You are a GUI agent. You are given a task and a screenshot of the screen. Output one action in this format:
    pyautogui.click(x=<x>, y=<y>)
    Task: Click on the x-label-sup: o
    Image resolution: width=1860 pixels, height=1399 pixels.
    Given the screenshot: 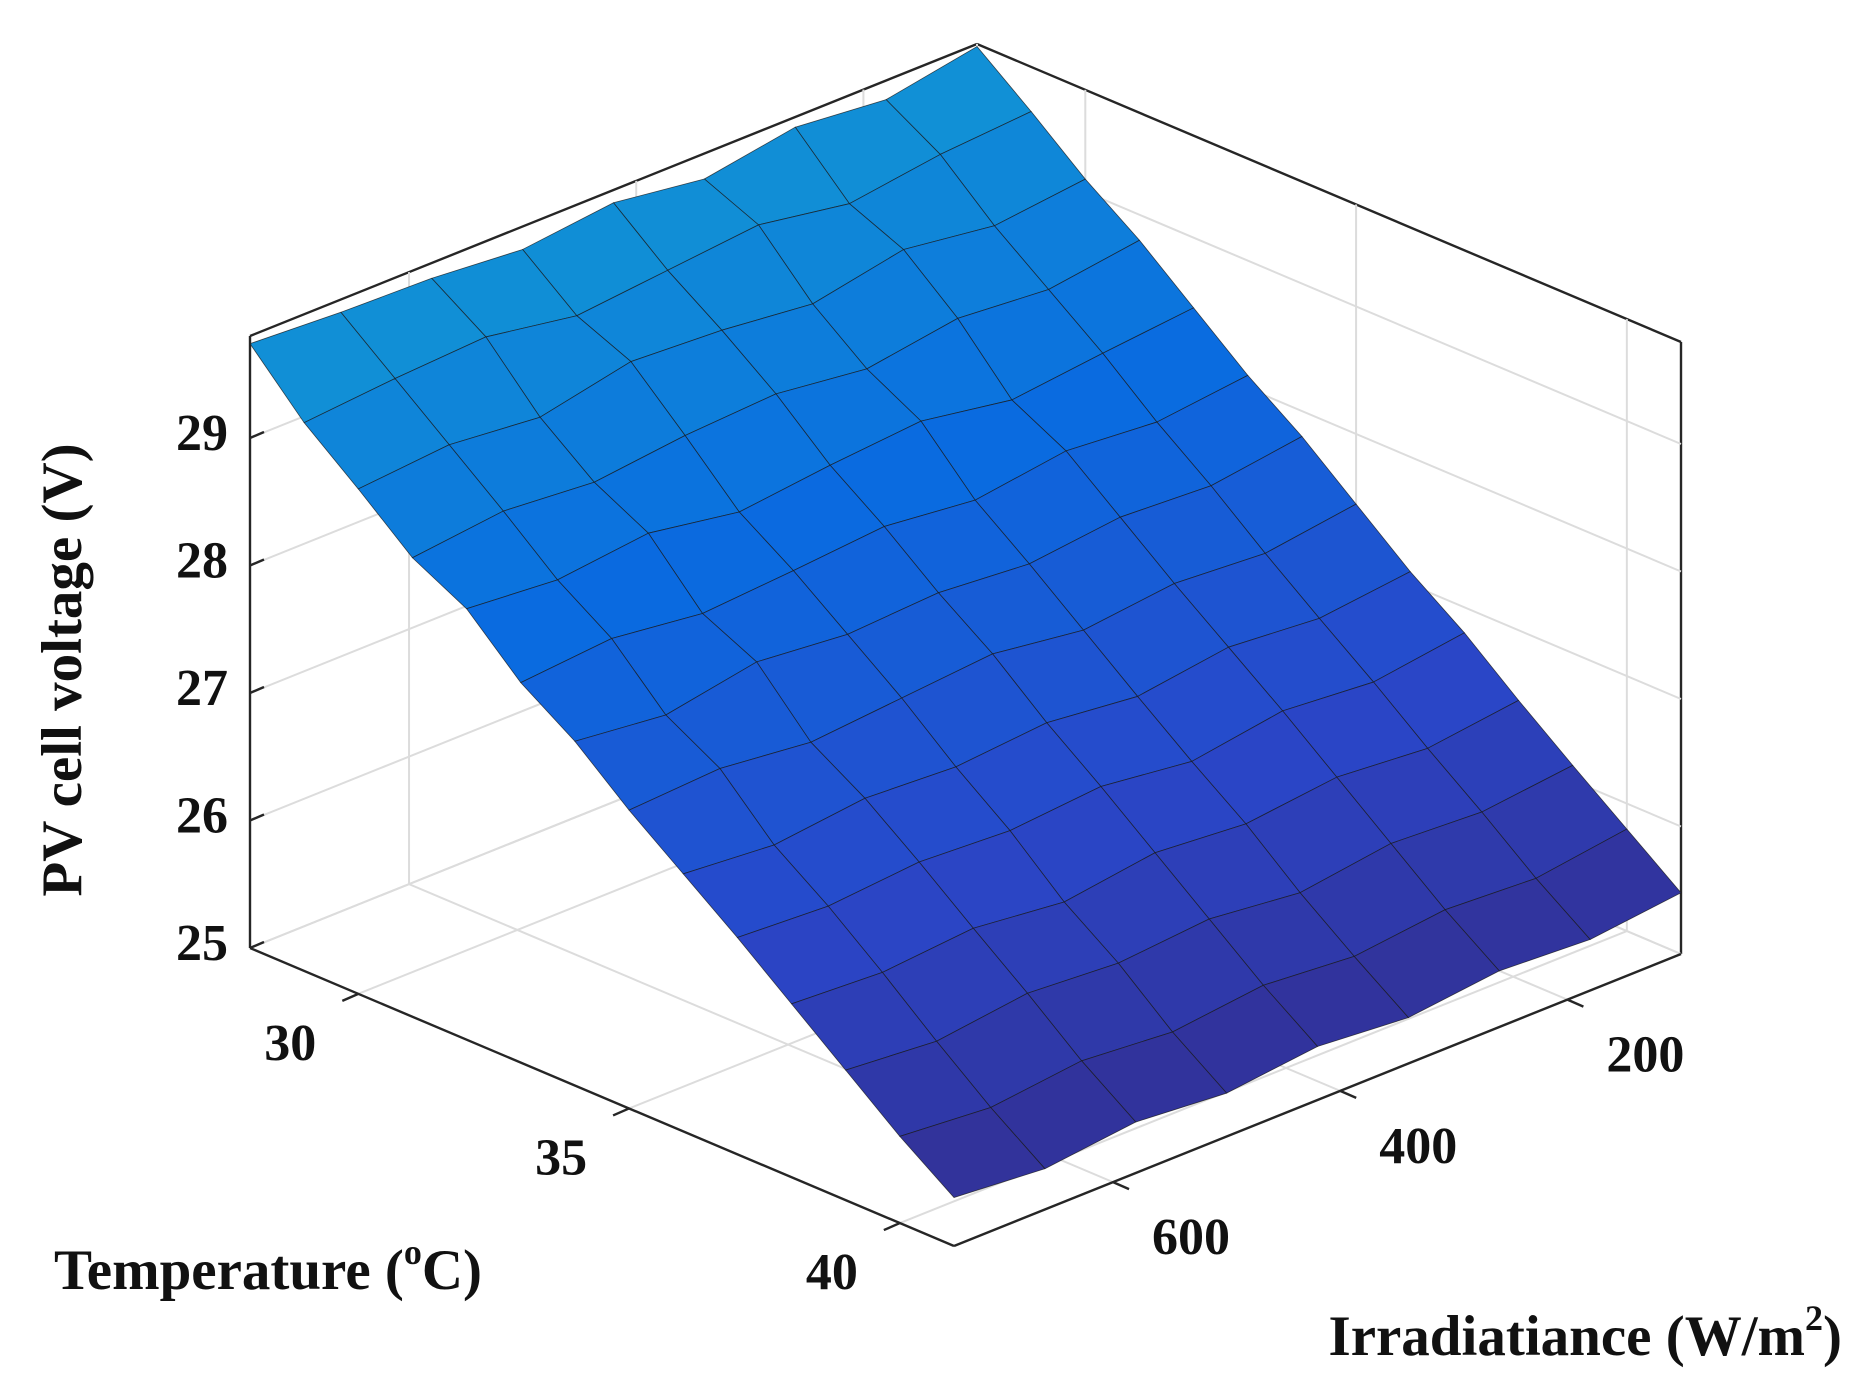 What is the action you would take?
    pyautogui.click(x=413, y=1252)
    